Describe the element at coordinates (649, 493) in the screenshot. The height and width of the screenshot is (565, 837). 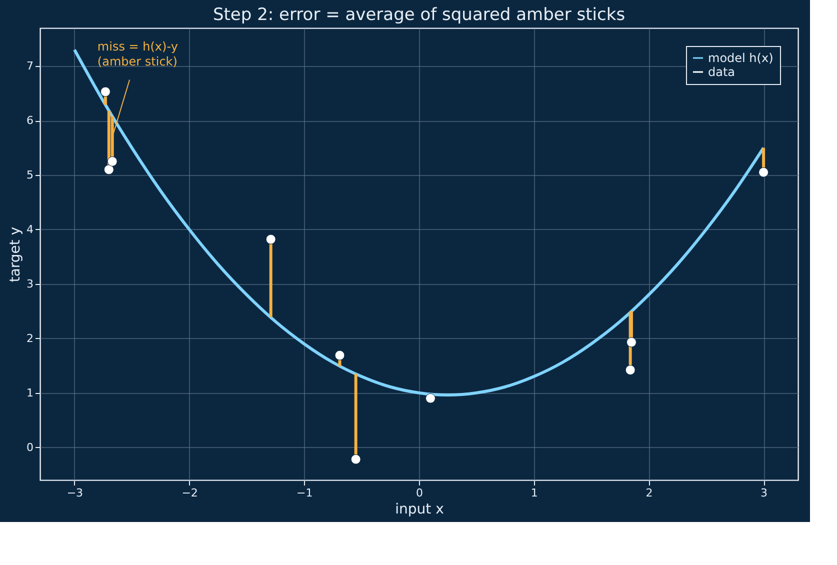
I see `x-tick-label: 2` at that location.